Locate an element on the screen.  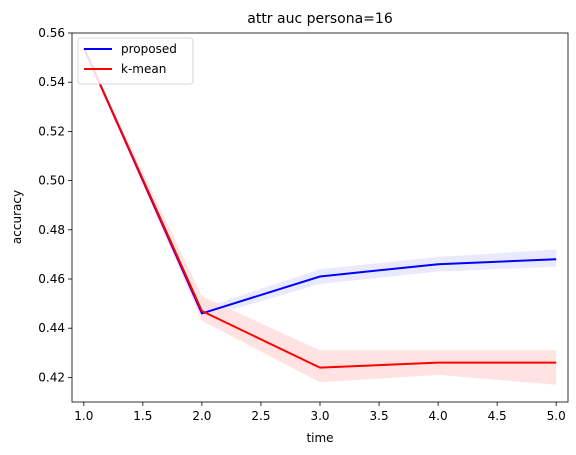
x-tick-label: 4.5 is located at coordinates (497, 416).